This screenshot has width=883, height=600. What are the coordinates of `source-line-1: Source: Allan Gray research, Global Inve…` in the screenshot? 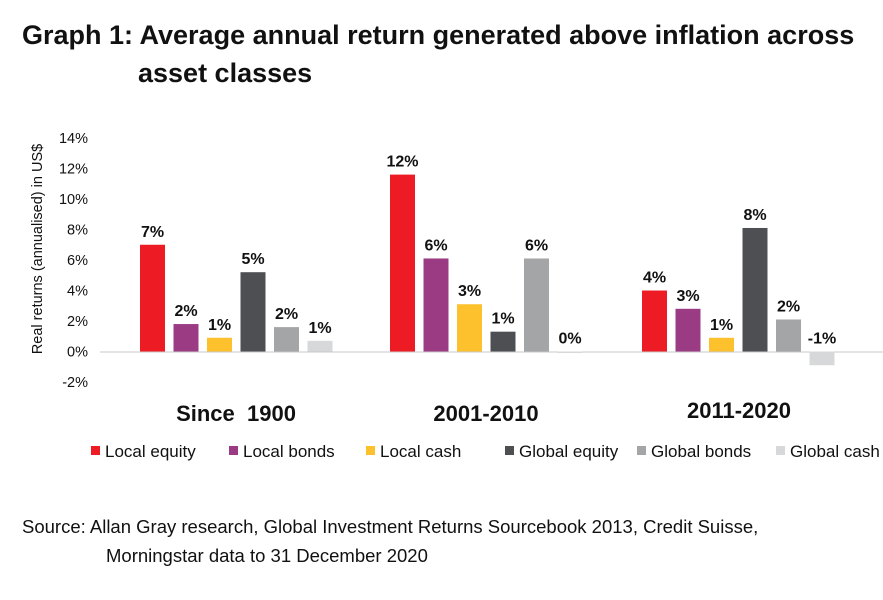 It's located at (390, 526).